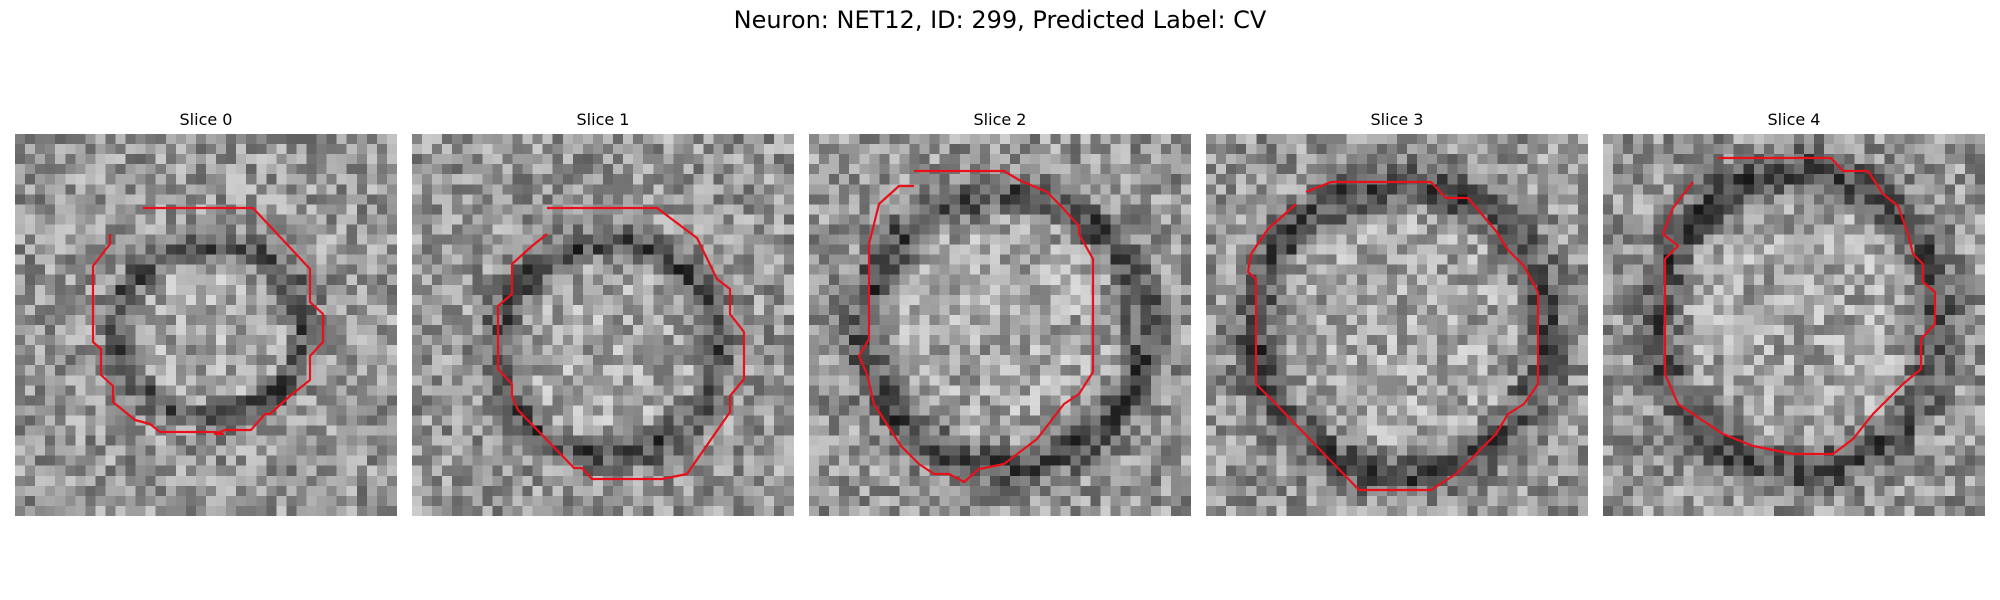  What do you see at coordinates (1000, 119) in the screenshot?
I see `slice-title: Slice 2` at bounding box center [1000, 119].